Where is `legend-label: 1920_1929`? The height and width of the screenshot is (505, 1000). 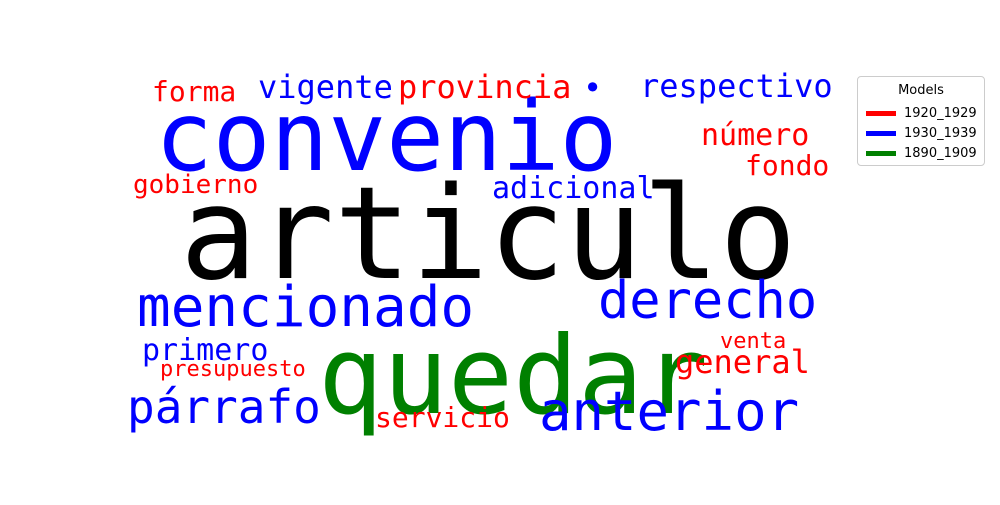 legend-label: 1920_1929 is located at coordinates (940, 113).